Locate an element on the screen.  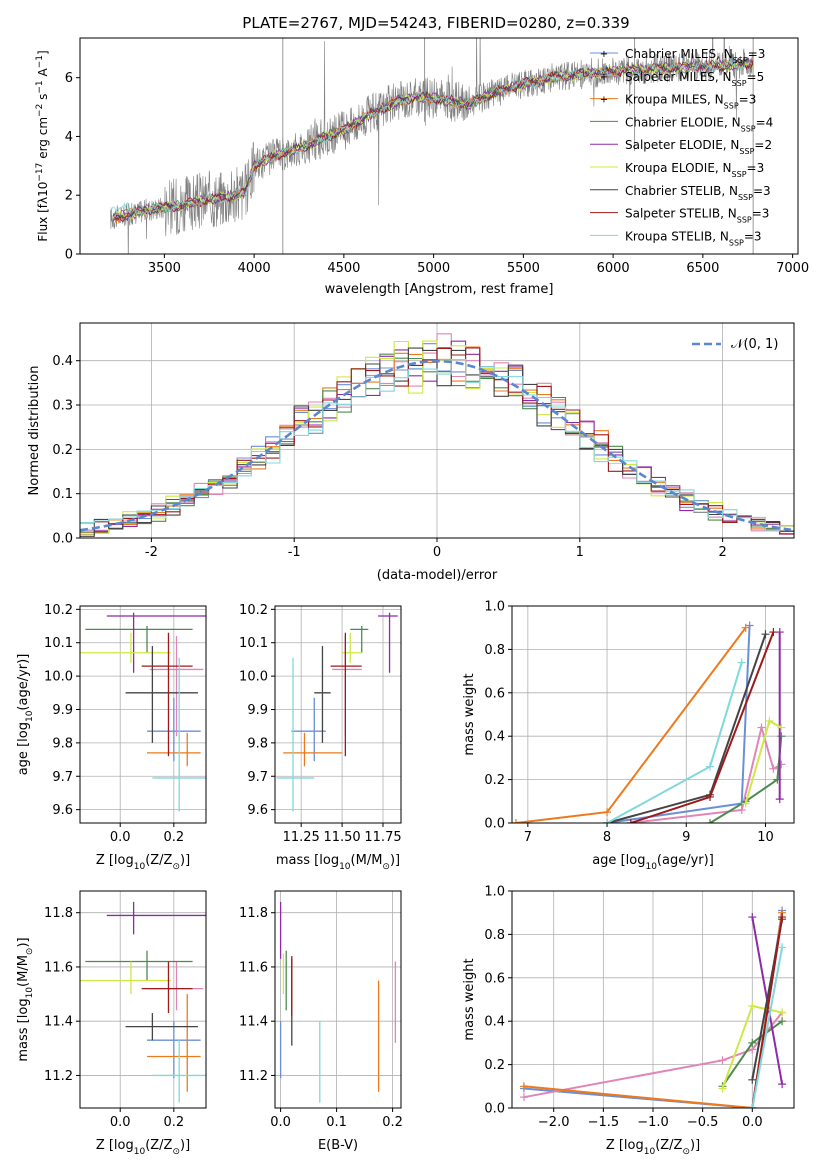
legend-label: Chabrier MILES, NSSP=3 is located at coordinates (695, 56).